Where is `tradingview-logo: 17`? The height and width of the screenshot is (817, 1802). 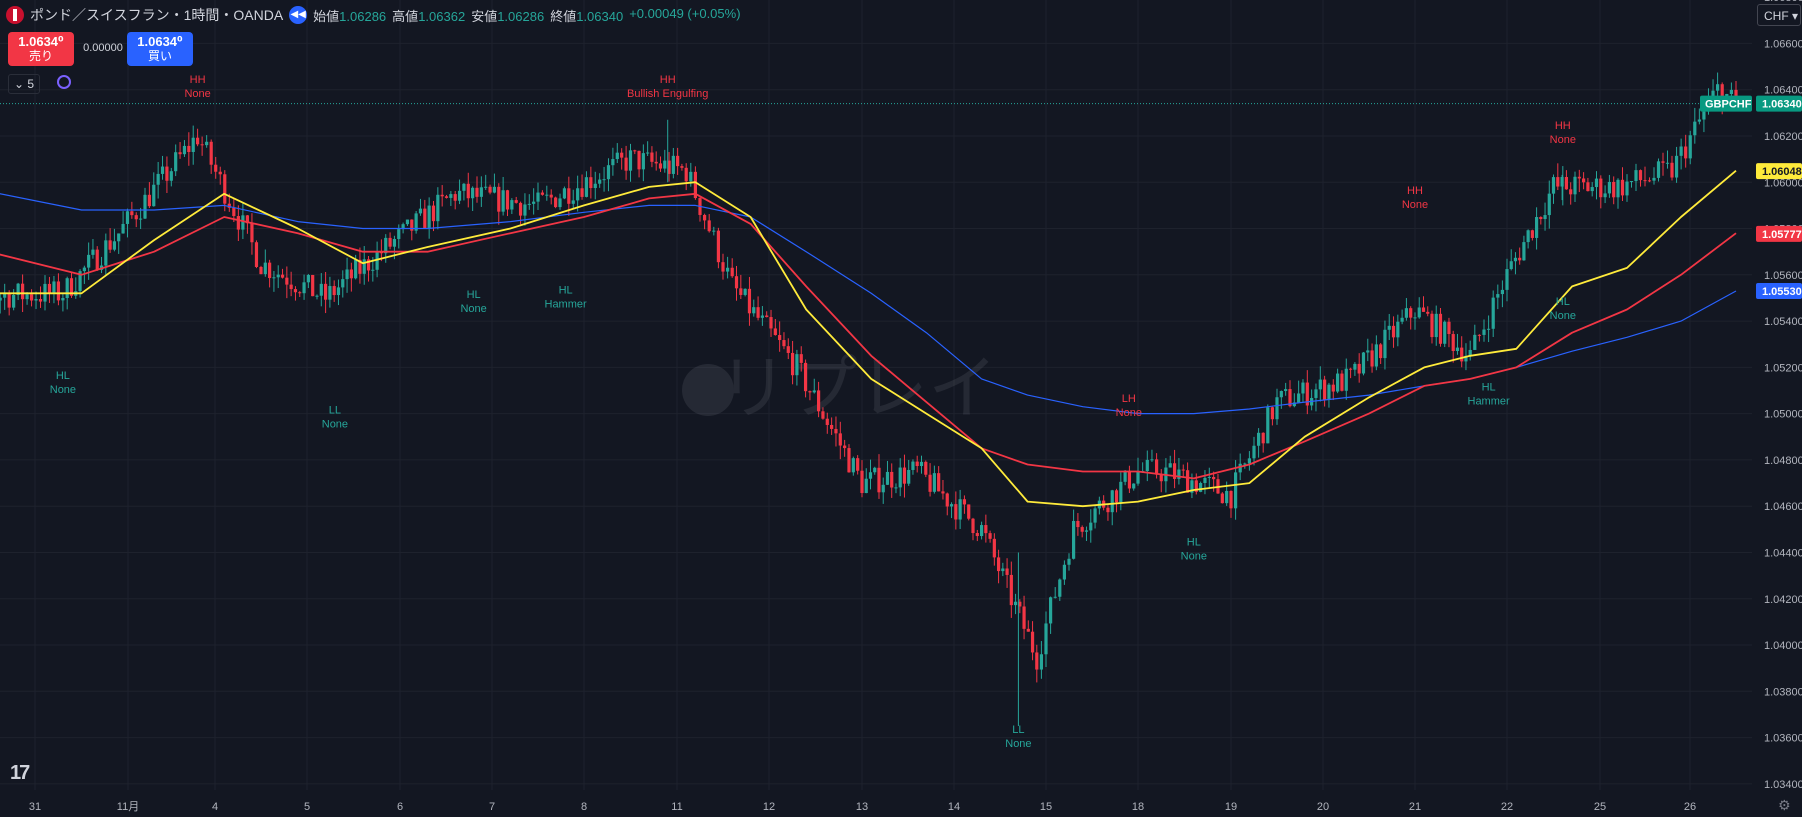
tradingview-logo: 17 is located at coordinates (20, 773).